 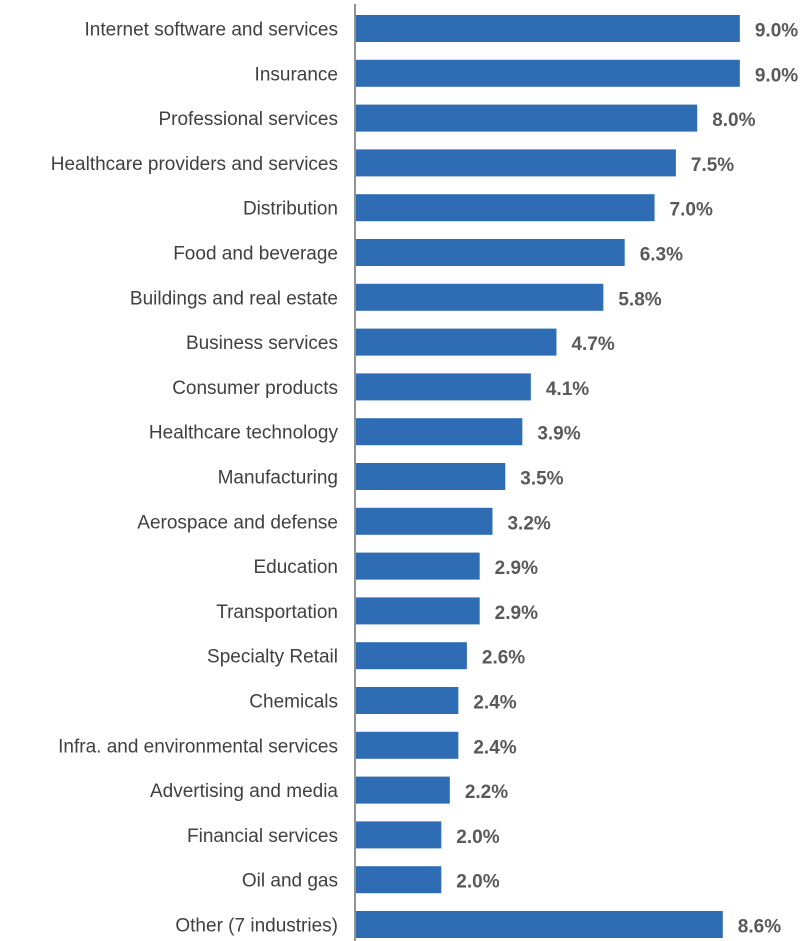 What do you see at coordinates (248, 119) in the screenshot?
I see `category-label: Professional services` at bounding box center [248, 119].